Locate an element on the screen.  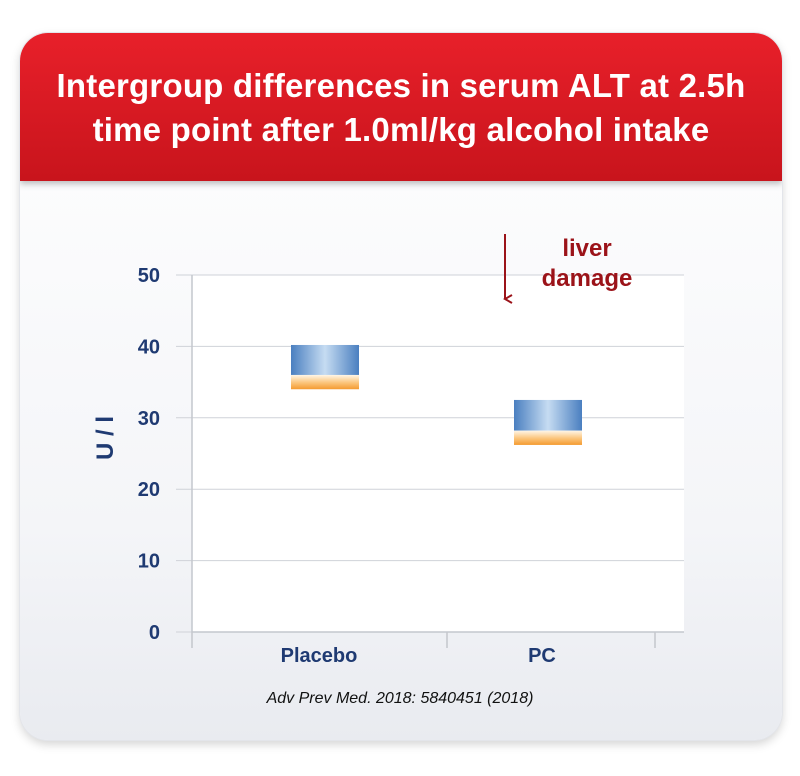
bar-lower-pc is located at coordinates (548, 437).